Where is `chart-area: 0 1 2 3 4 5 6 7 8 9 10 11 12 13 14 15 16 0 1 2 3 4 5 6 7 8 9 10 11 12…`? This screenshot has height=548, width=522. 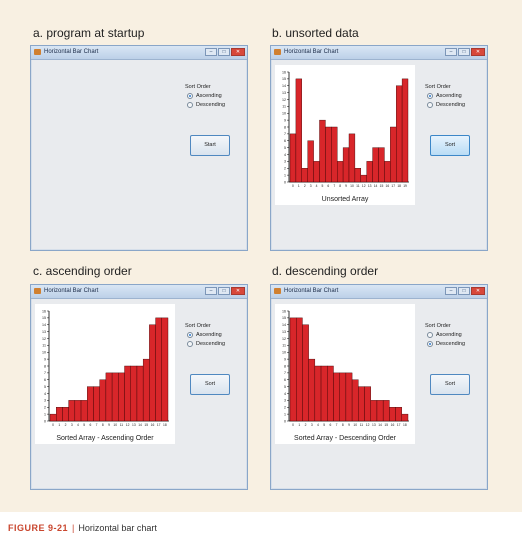
chart-area: 0 1 2 3 4 5 6 7 8 9 10 11 12 13 14 15 16 0 1 2 3 4 5 6 7 8 9 10 11 12… is located at coordinates (345, 374).